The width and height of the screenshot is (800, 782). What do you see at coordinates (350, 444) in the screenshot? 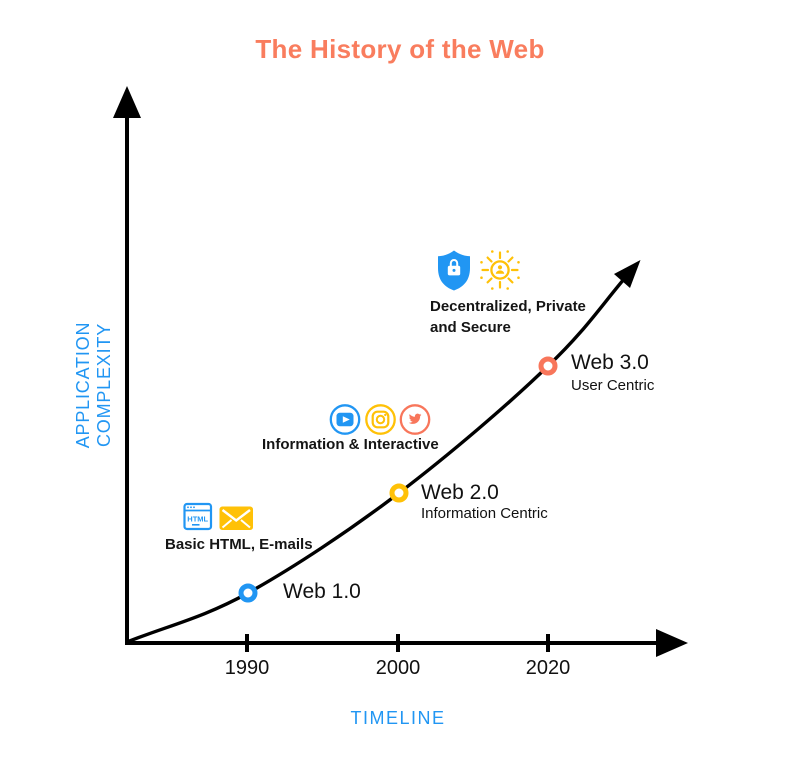
I see `milestone-web2-caption: Information & Interactive` at bounding box center [350, 444].